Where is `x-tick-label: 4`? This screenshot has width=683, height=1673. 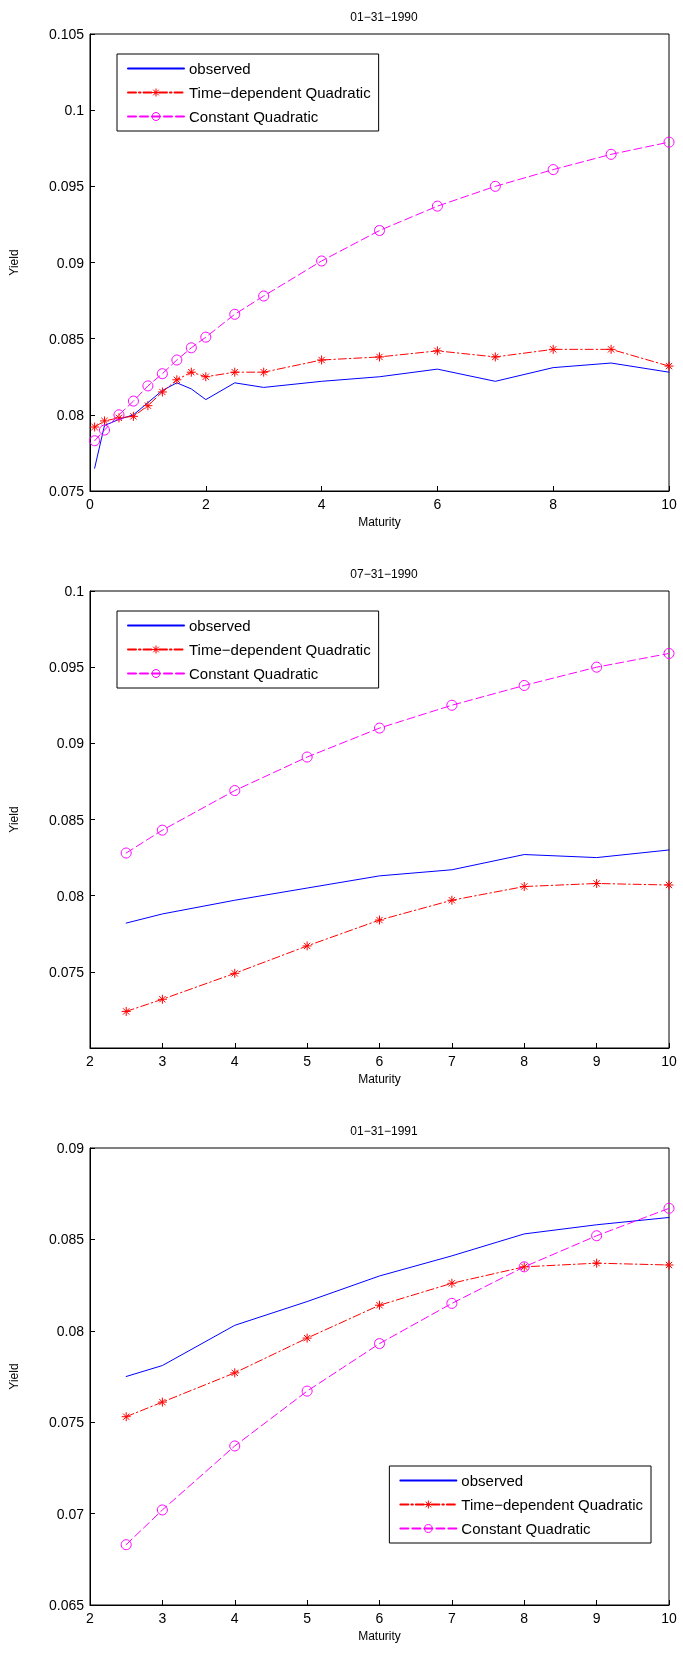 x-tick-label: 4 is located at coordinates (321, 504).